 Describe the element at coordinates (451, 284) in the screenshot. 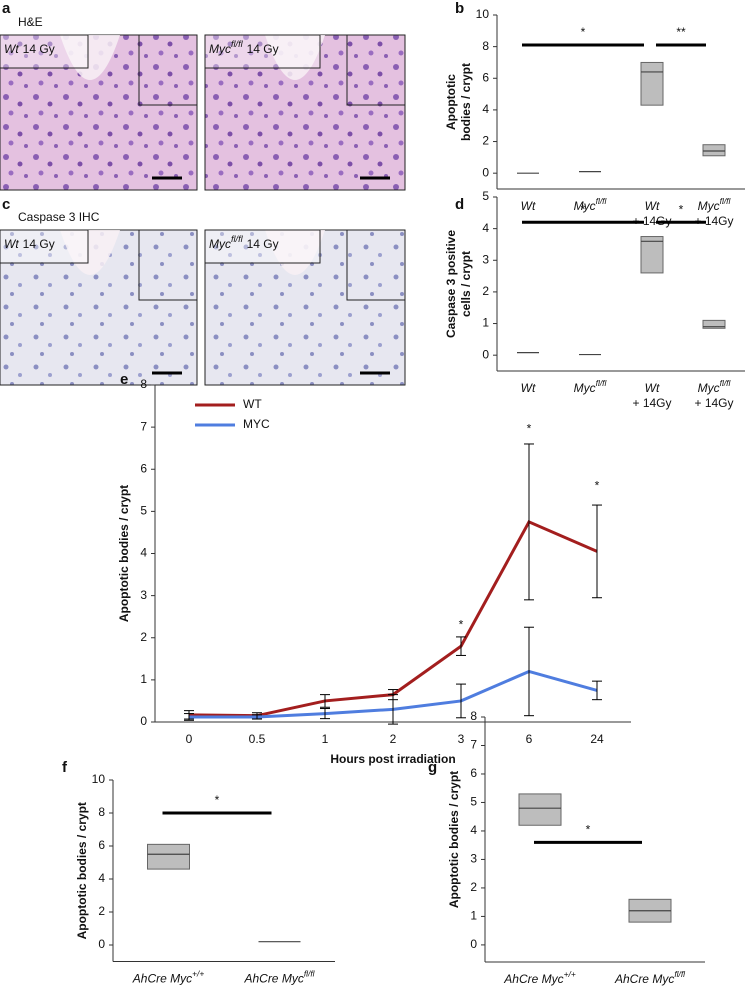

I see `y-axis-label: Caspase 3 positive` at that location.